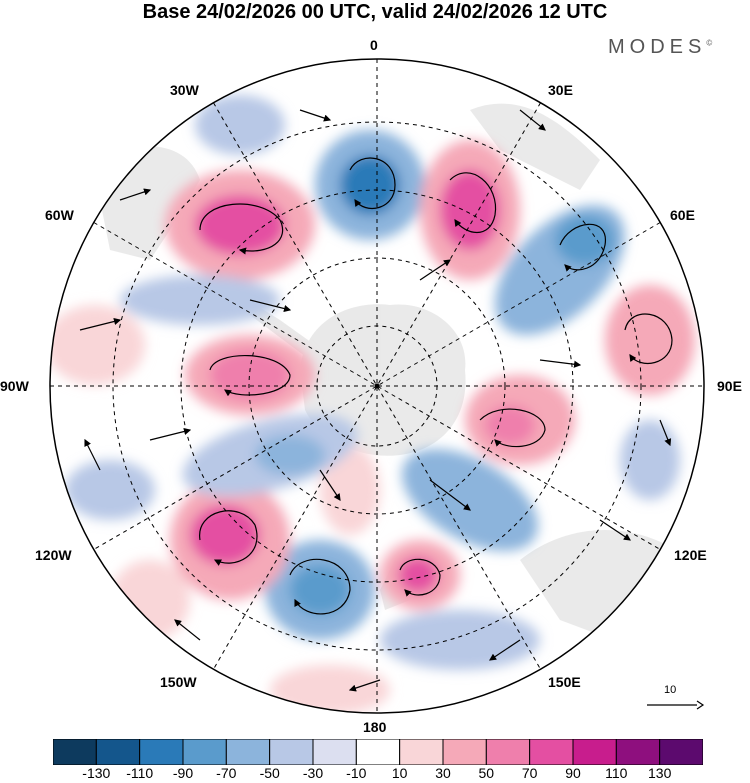 This screenshot has width=750, height=783. I want to click on colorbar-tick-label: -70, so click(226, 773).